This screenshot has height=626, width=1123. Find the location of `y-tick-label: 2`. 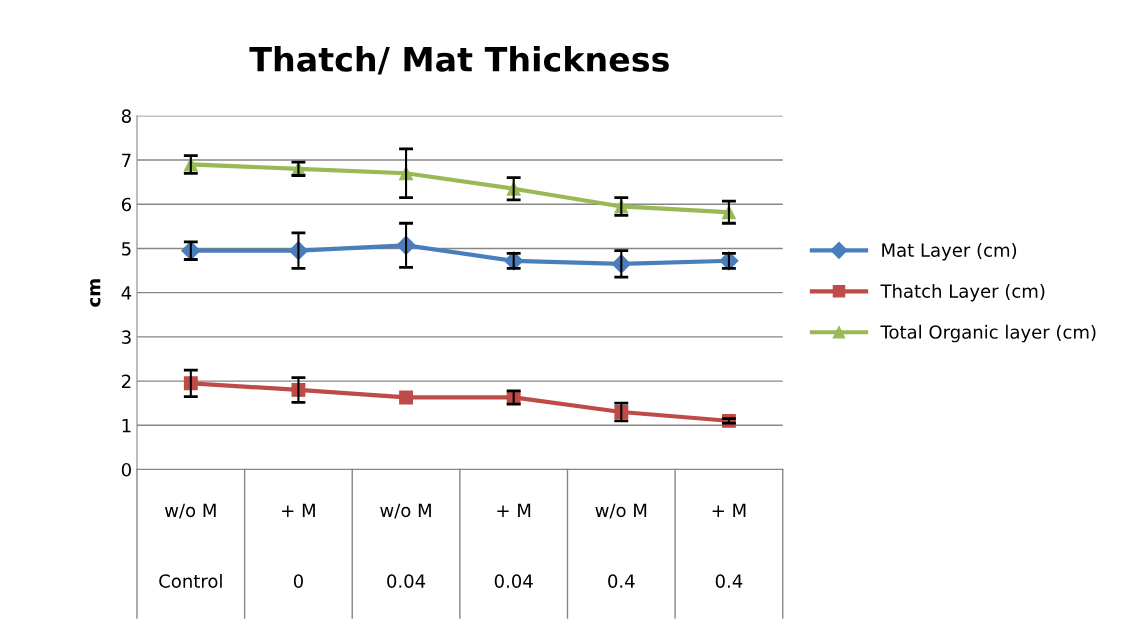

y-tick-label: 2 is located at coordinates (126, 381).